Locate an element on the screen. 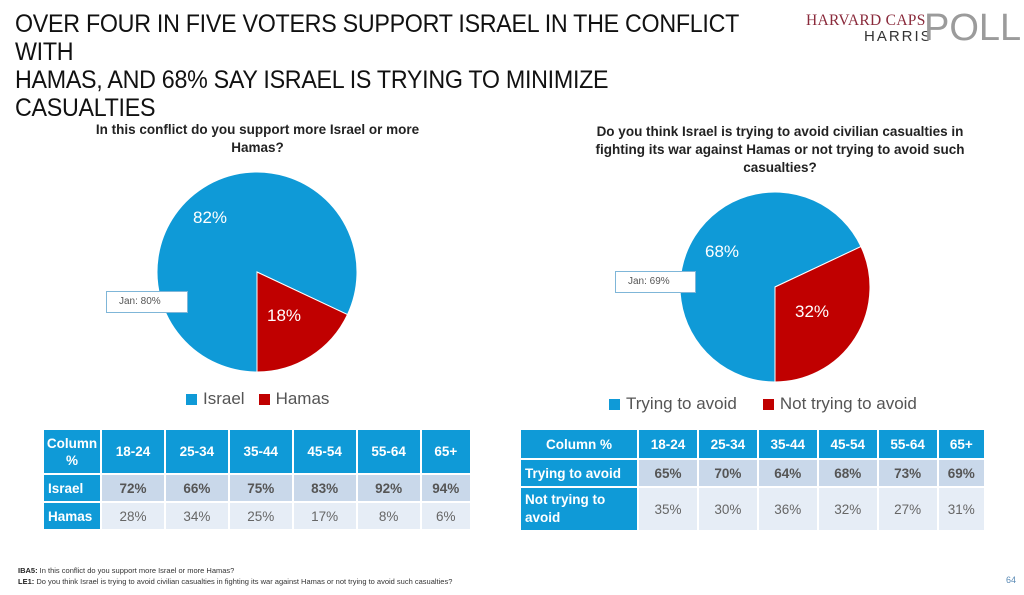 This screenshot has height=595, width=1024. legend-label: Hamas is located at coordinates (302, 398).